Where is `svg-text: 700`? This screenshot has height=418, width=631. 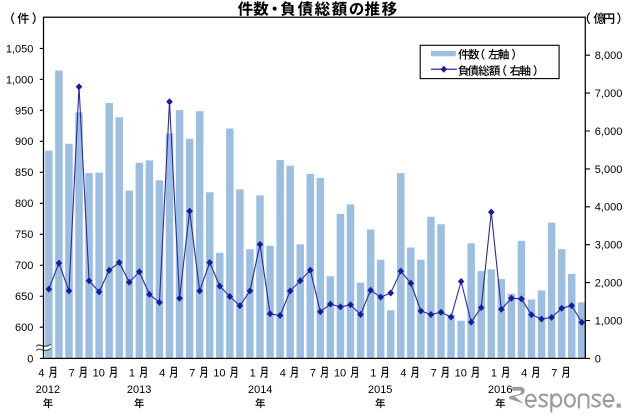 svg-text: 700 is located at coordinates (24, 266).